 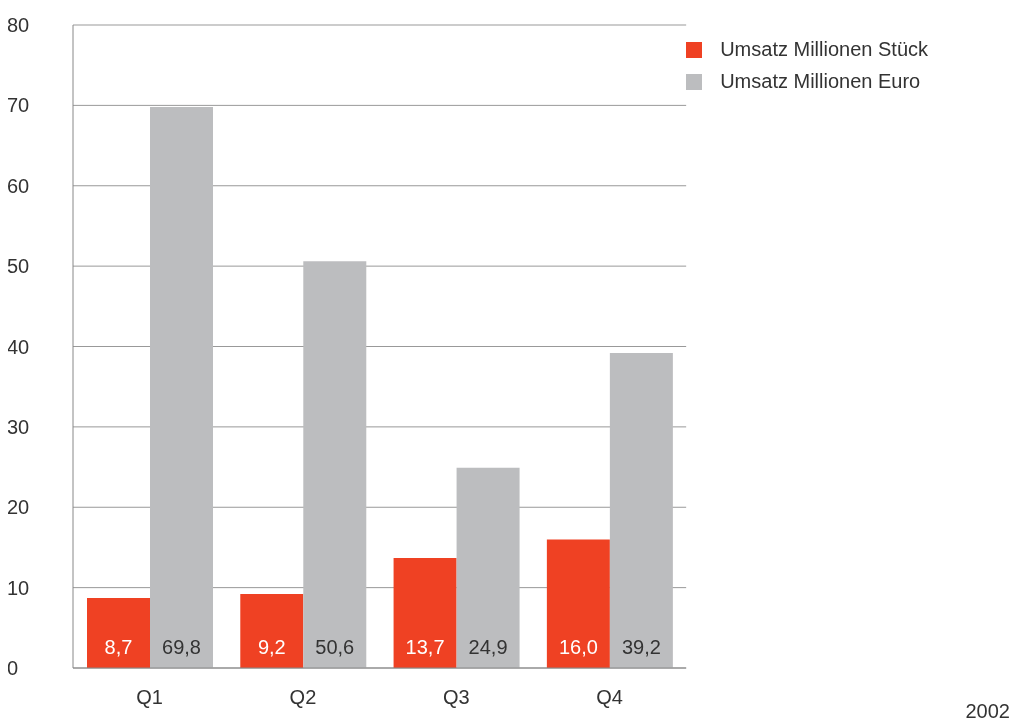 I want to click on data-label: 16,0, so click(x=578, y=647).